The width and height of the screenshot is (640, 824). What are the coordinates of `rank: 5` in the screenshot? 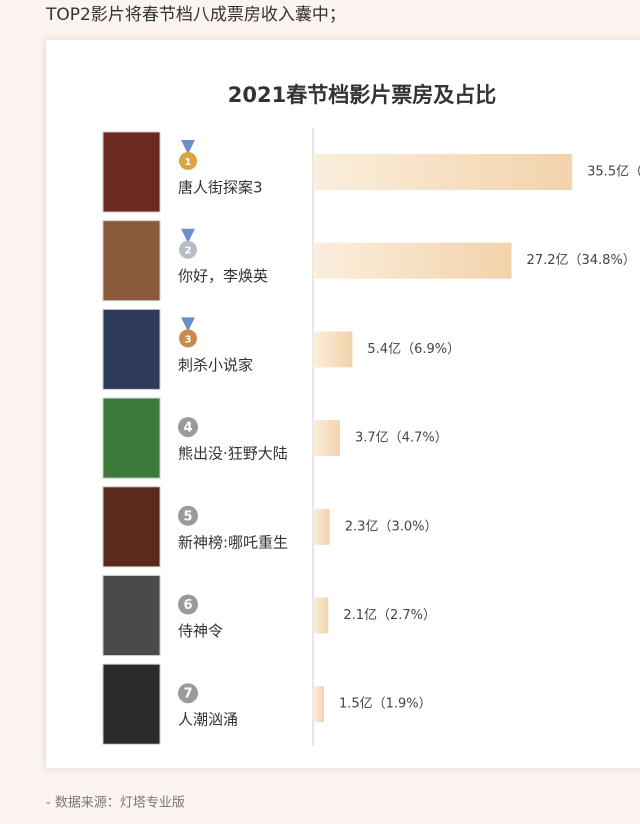 It's located at (187, 516).